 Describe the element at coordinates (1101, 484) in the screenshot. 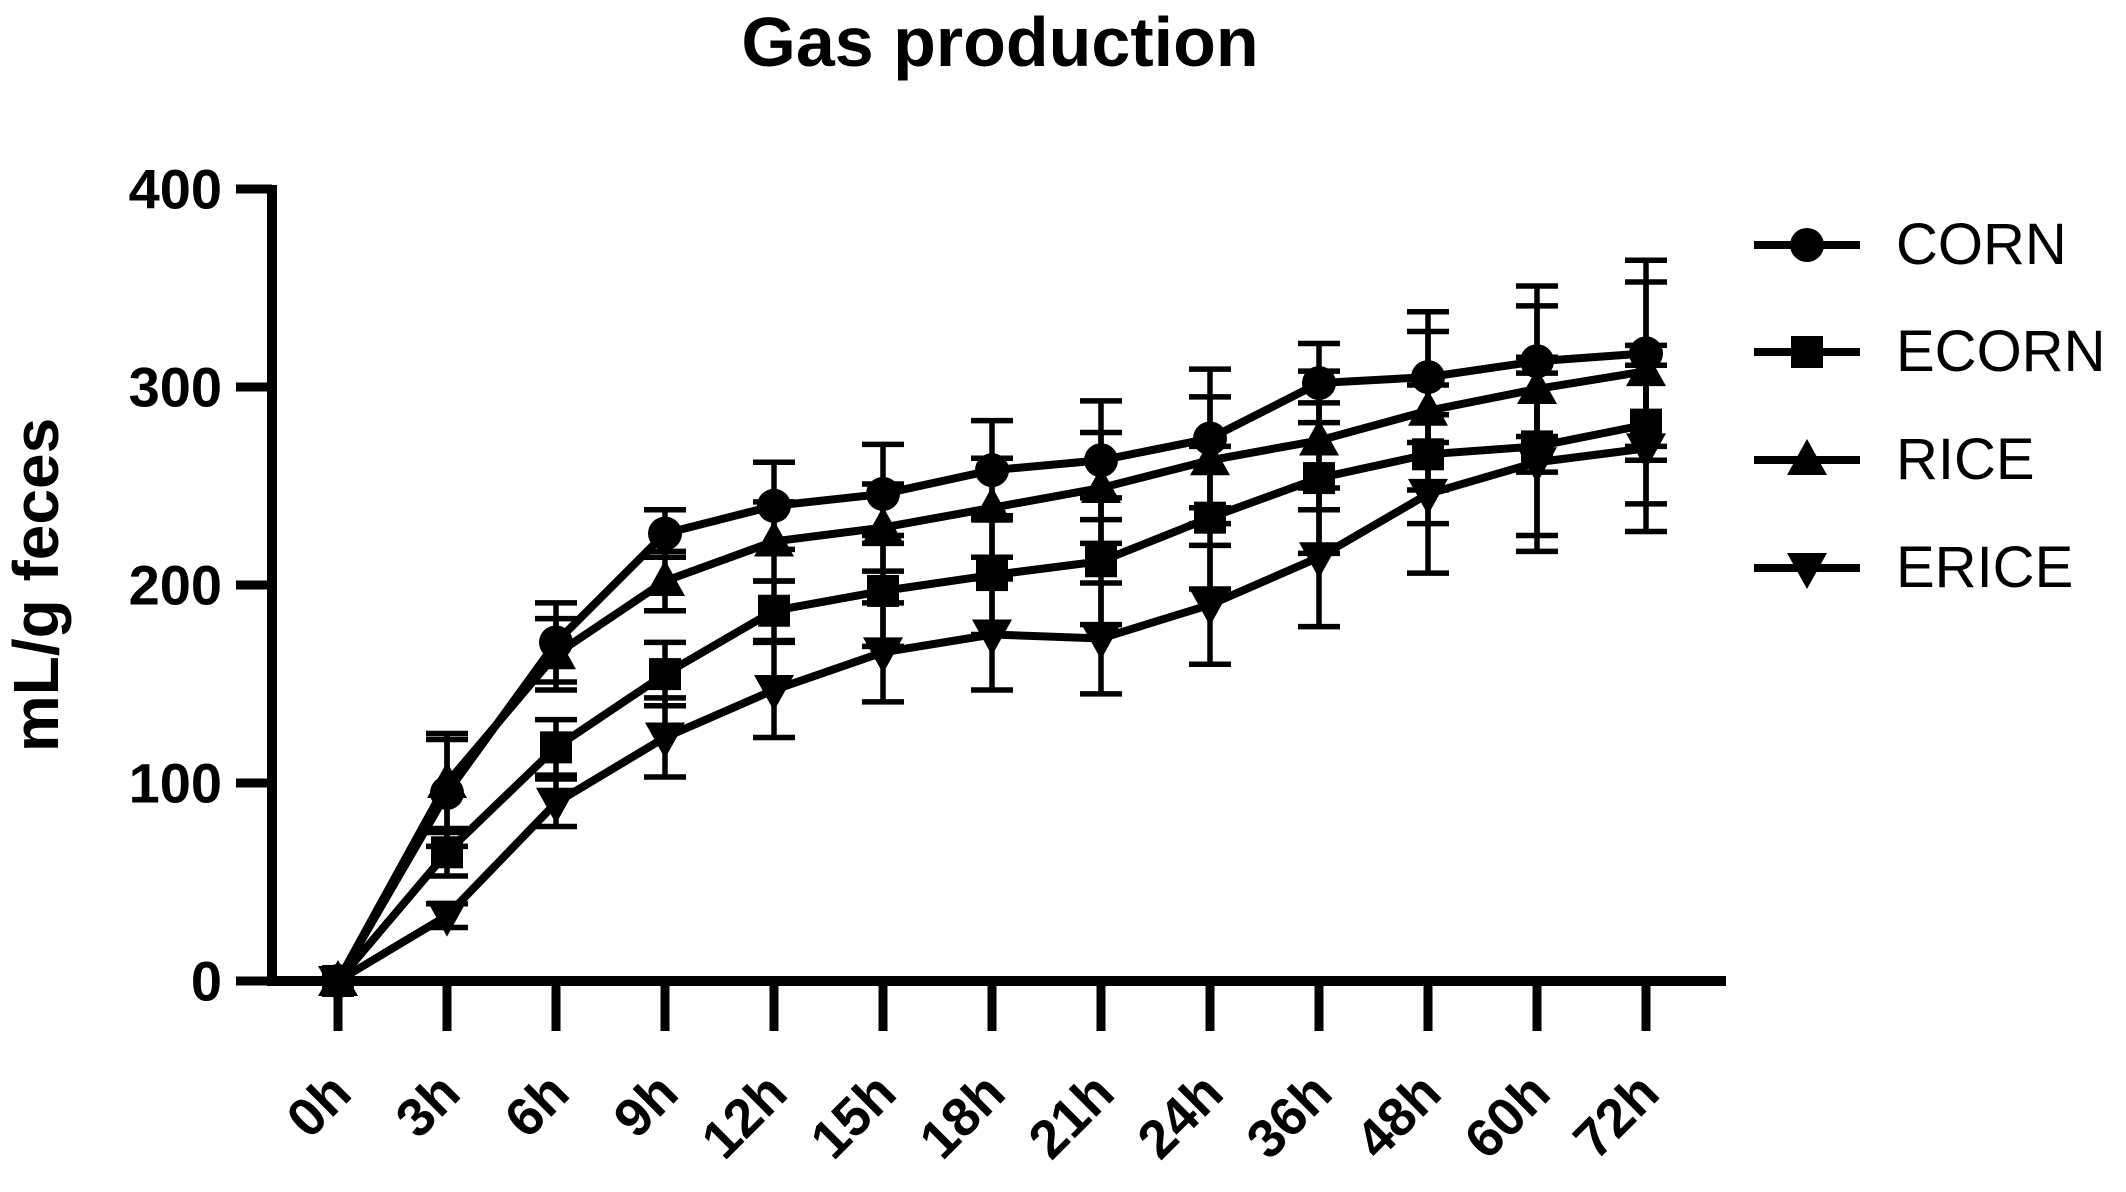

I see `marker-rice-21h` at that location.